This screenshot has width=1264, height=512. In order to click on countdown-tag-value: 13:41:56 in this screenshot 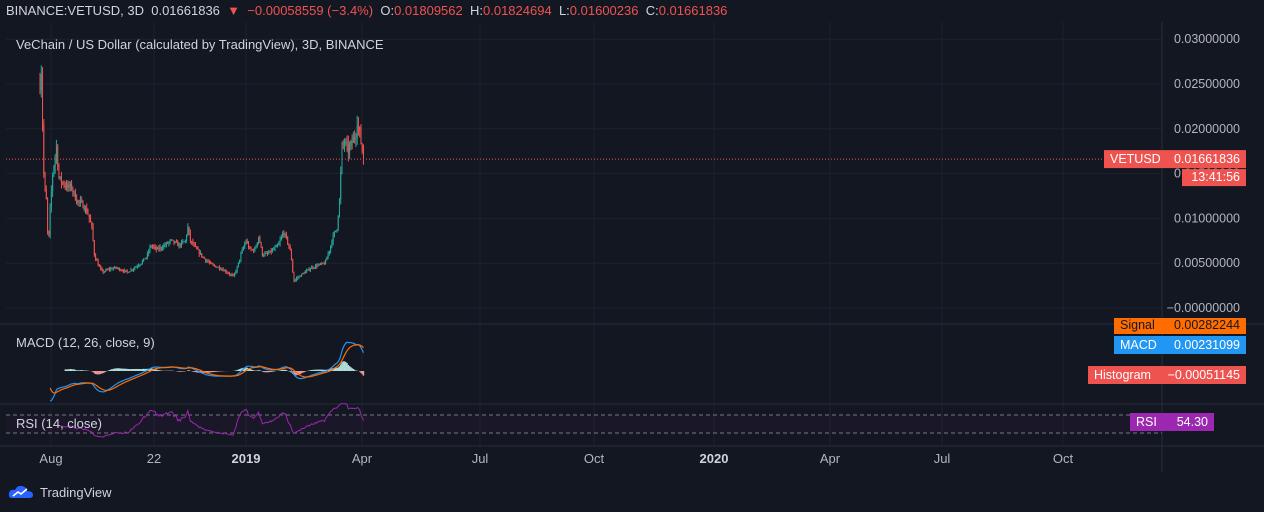, I will do `click(1215, 177)`.